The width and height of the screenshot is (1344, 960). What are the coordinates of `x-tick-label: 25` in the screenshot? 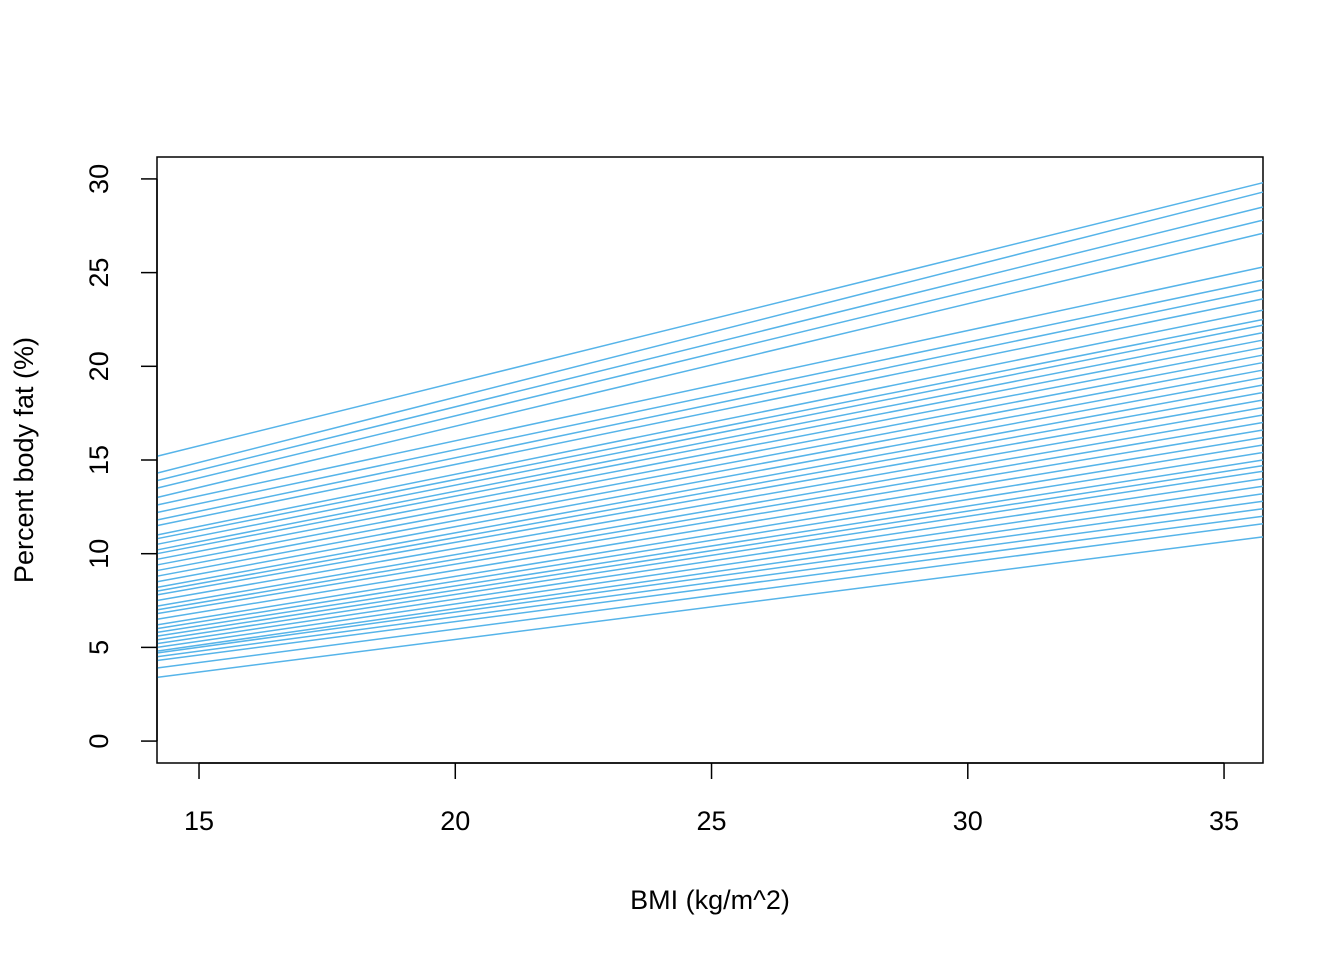 It's located at (712, 821).